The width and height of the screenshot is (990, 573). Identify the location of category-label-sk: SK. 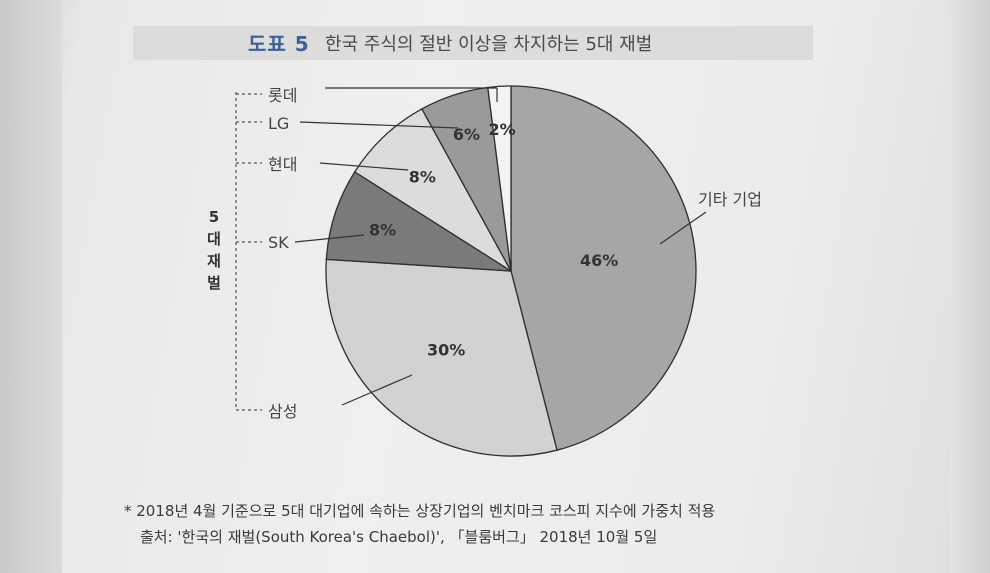
(278, 242).